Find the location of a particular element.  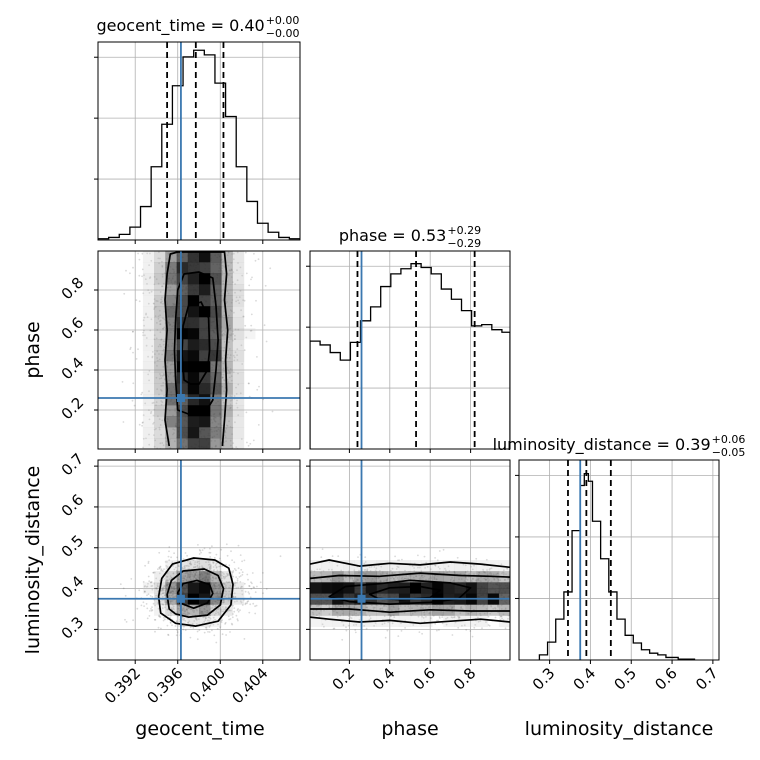

ytick-label-luminosity_distance-4: 0.7 is located at coordinates (73, 465).